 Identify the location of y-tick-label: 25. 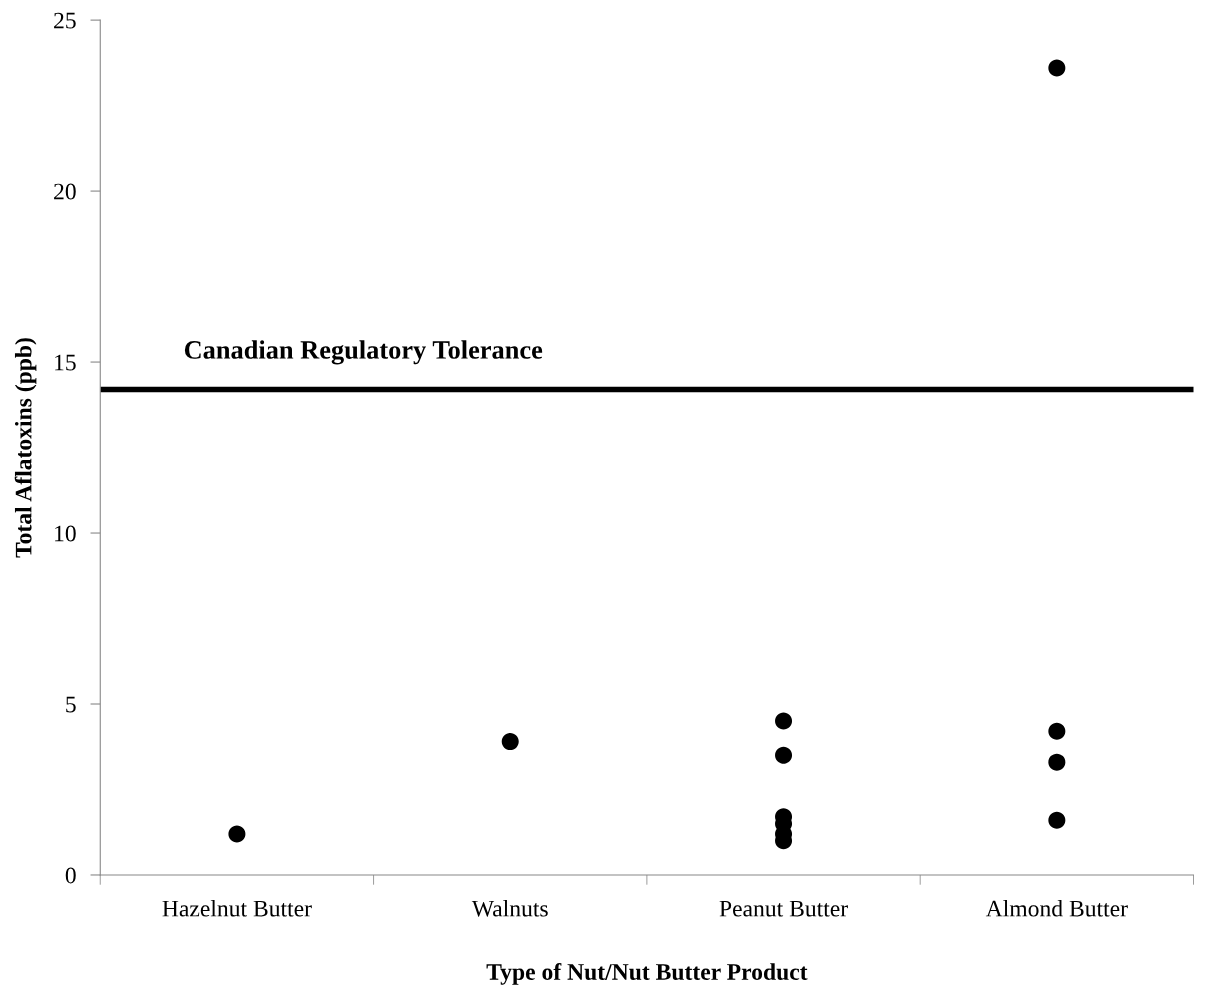
(65, 20).